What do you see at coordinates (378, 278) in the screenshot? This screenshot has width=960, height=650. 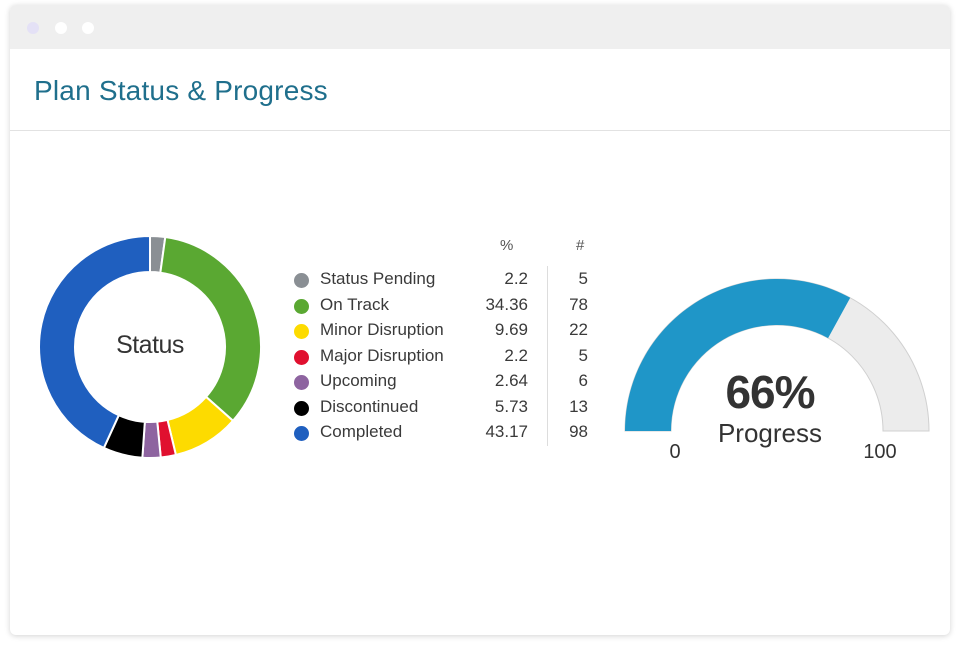 I see `legend-label: Status Pending` at bounding box center [378, 278].